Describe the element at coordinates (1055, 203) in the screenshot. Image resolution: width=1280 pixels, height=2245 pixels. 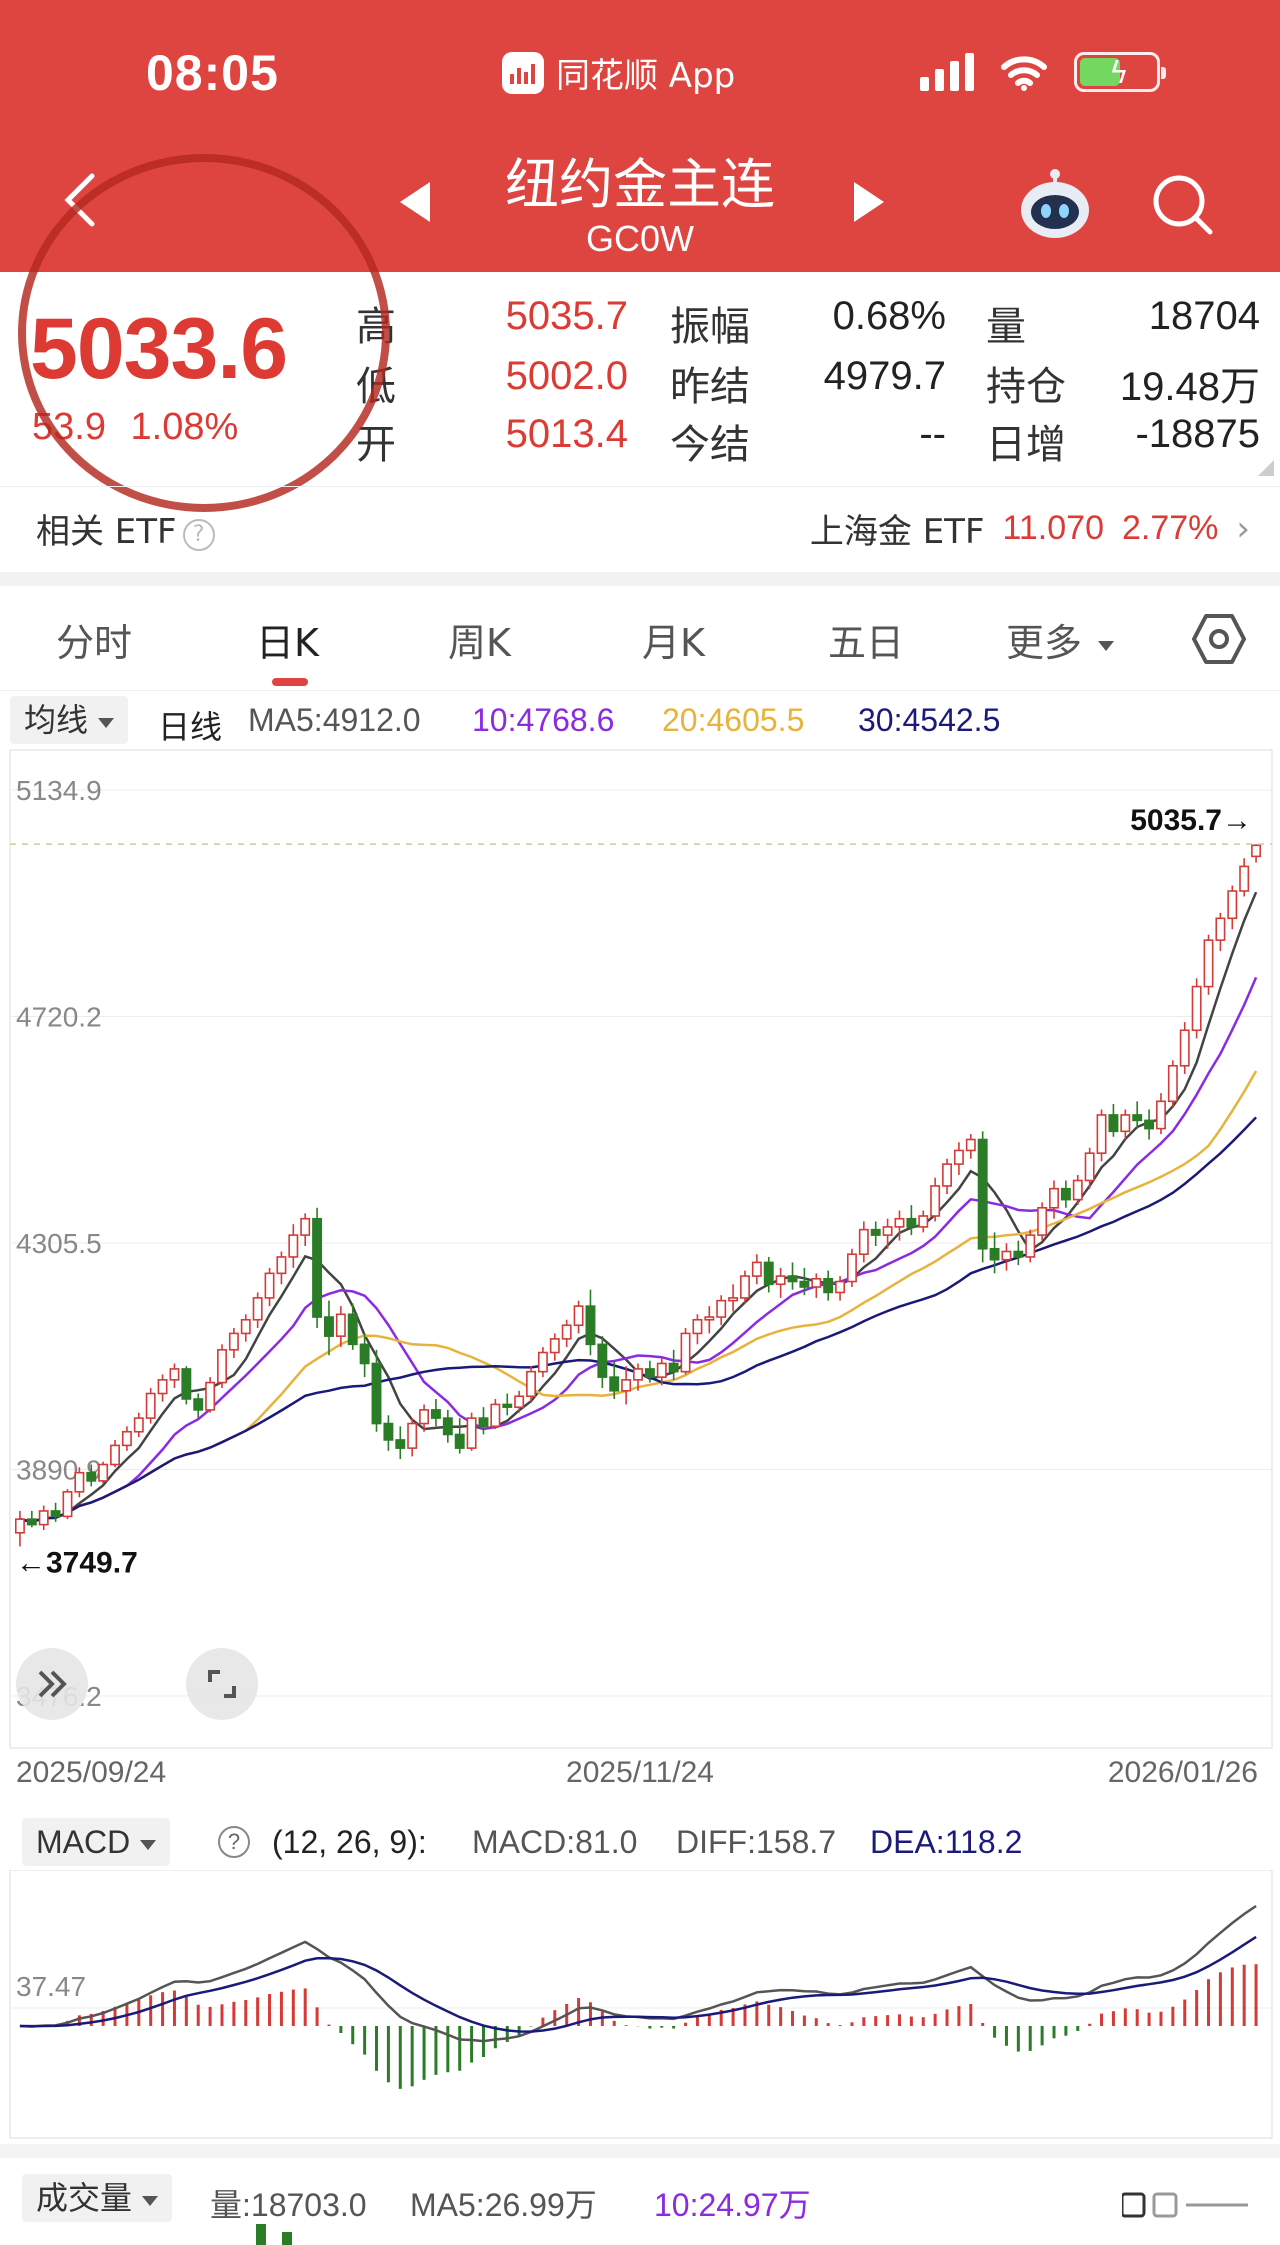
I see `ai-robot-icon` at that location.